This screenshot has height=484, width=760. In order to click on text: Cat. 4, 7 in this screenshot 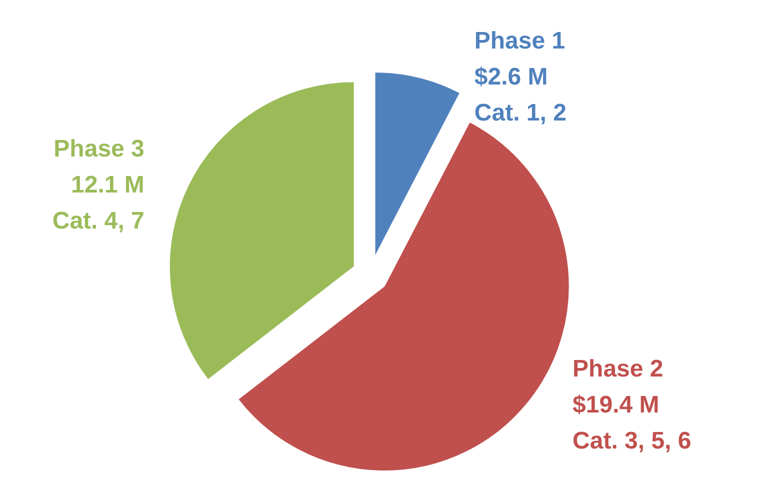, I will do `click(98, 220)`.